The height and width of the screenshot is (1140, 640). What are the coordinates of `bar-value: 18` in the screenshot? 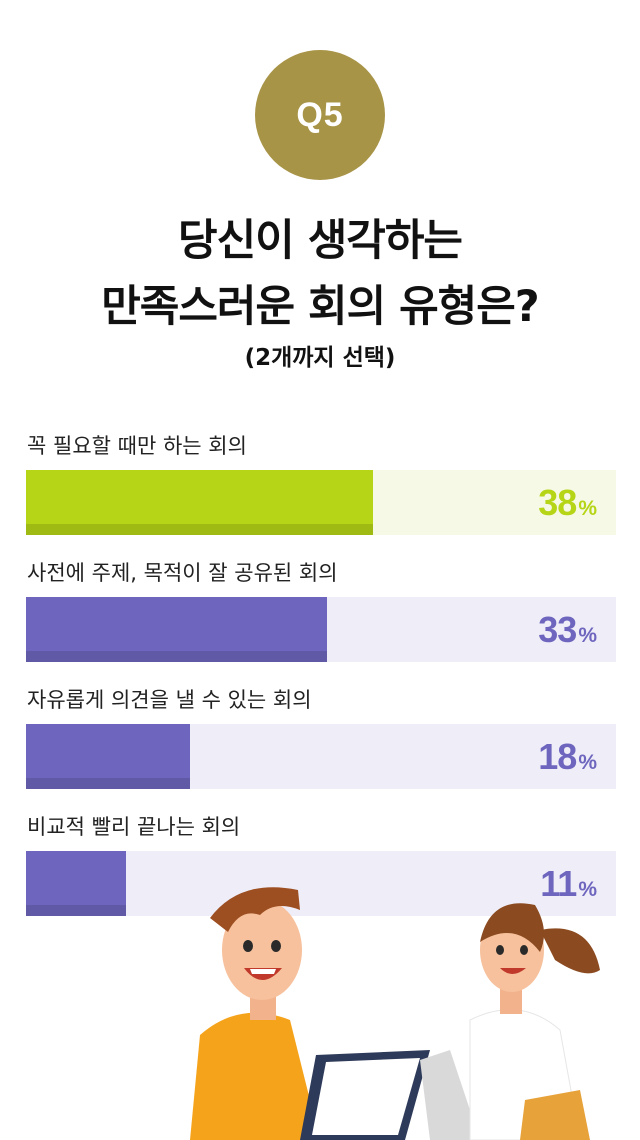 It's located at (557, 756).